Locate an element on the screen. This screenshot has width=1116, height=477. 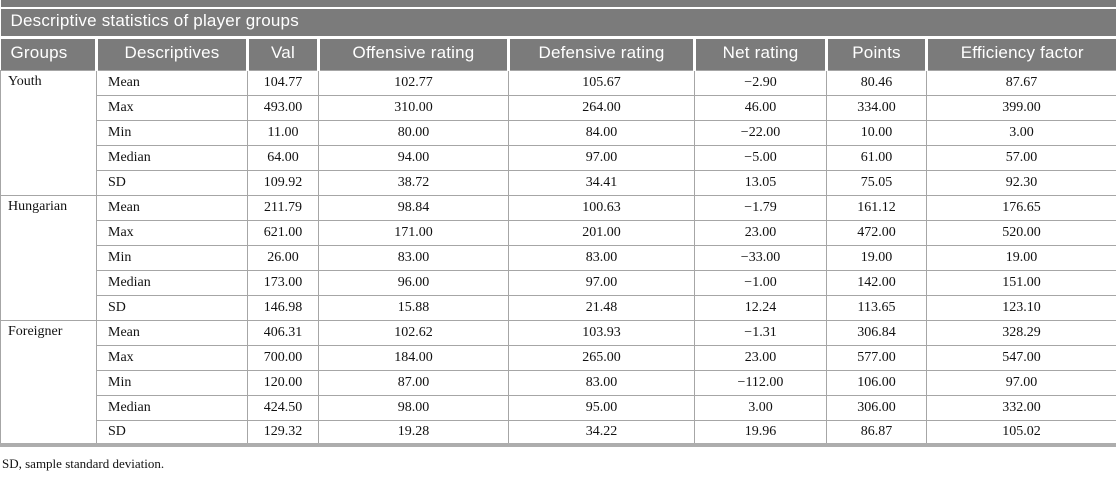
value-cell: 98.00 is located at coordinates (413, 407).